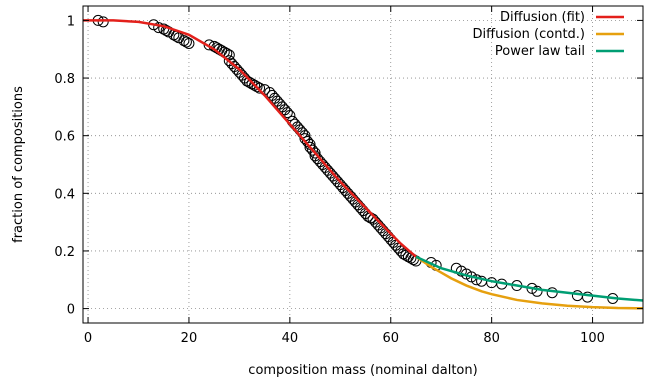 Image resolution: width=665 pixels, height=385 pixels. I want to click on legend-label: Diffusion (contd.), so click(529, 34).